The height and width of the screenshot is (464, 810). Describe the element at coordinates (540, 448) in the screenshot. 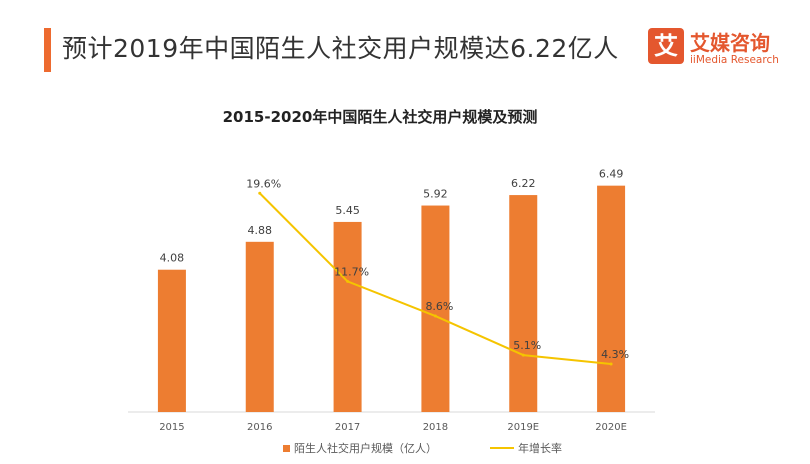

I see `legend-line-label: 年增长率` at that location.